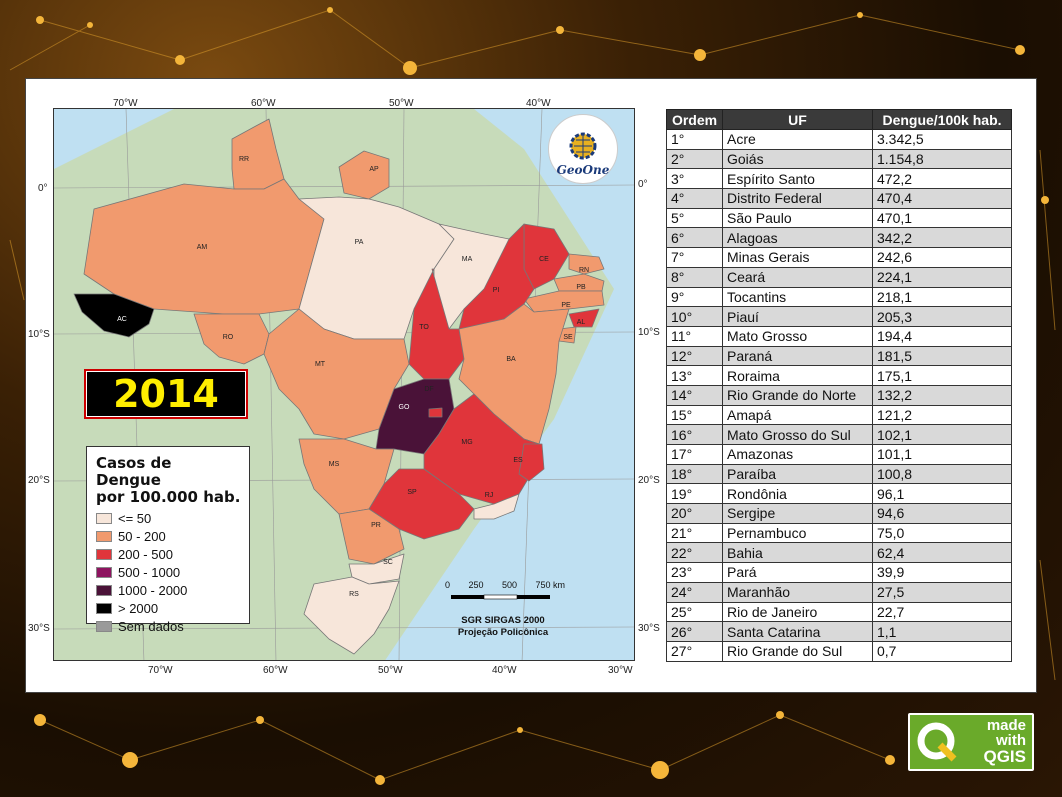  Describe the element at coordinates (584, 318) in the screenshot. I see `state-AL` at that location.